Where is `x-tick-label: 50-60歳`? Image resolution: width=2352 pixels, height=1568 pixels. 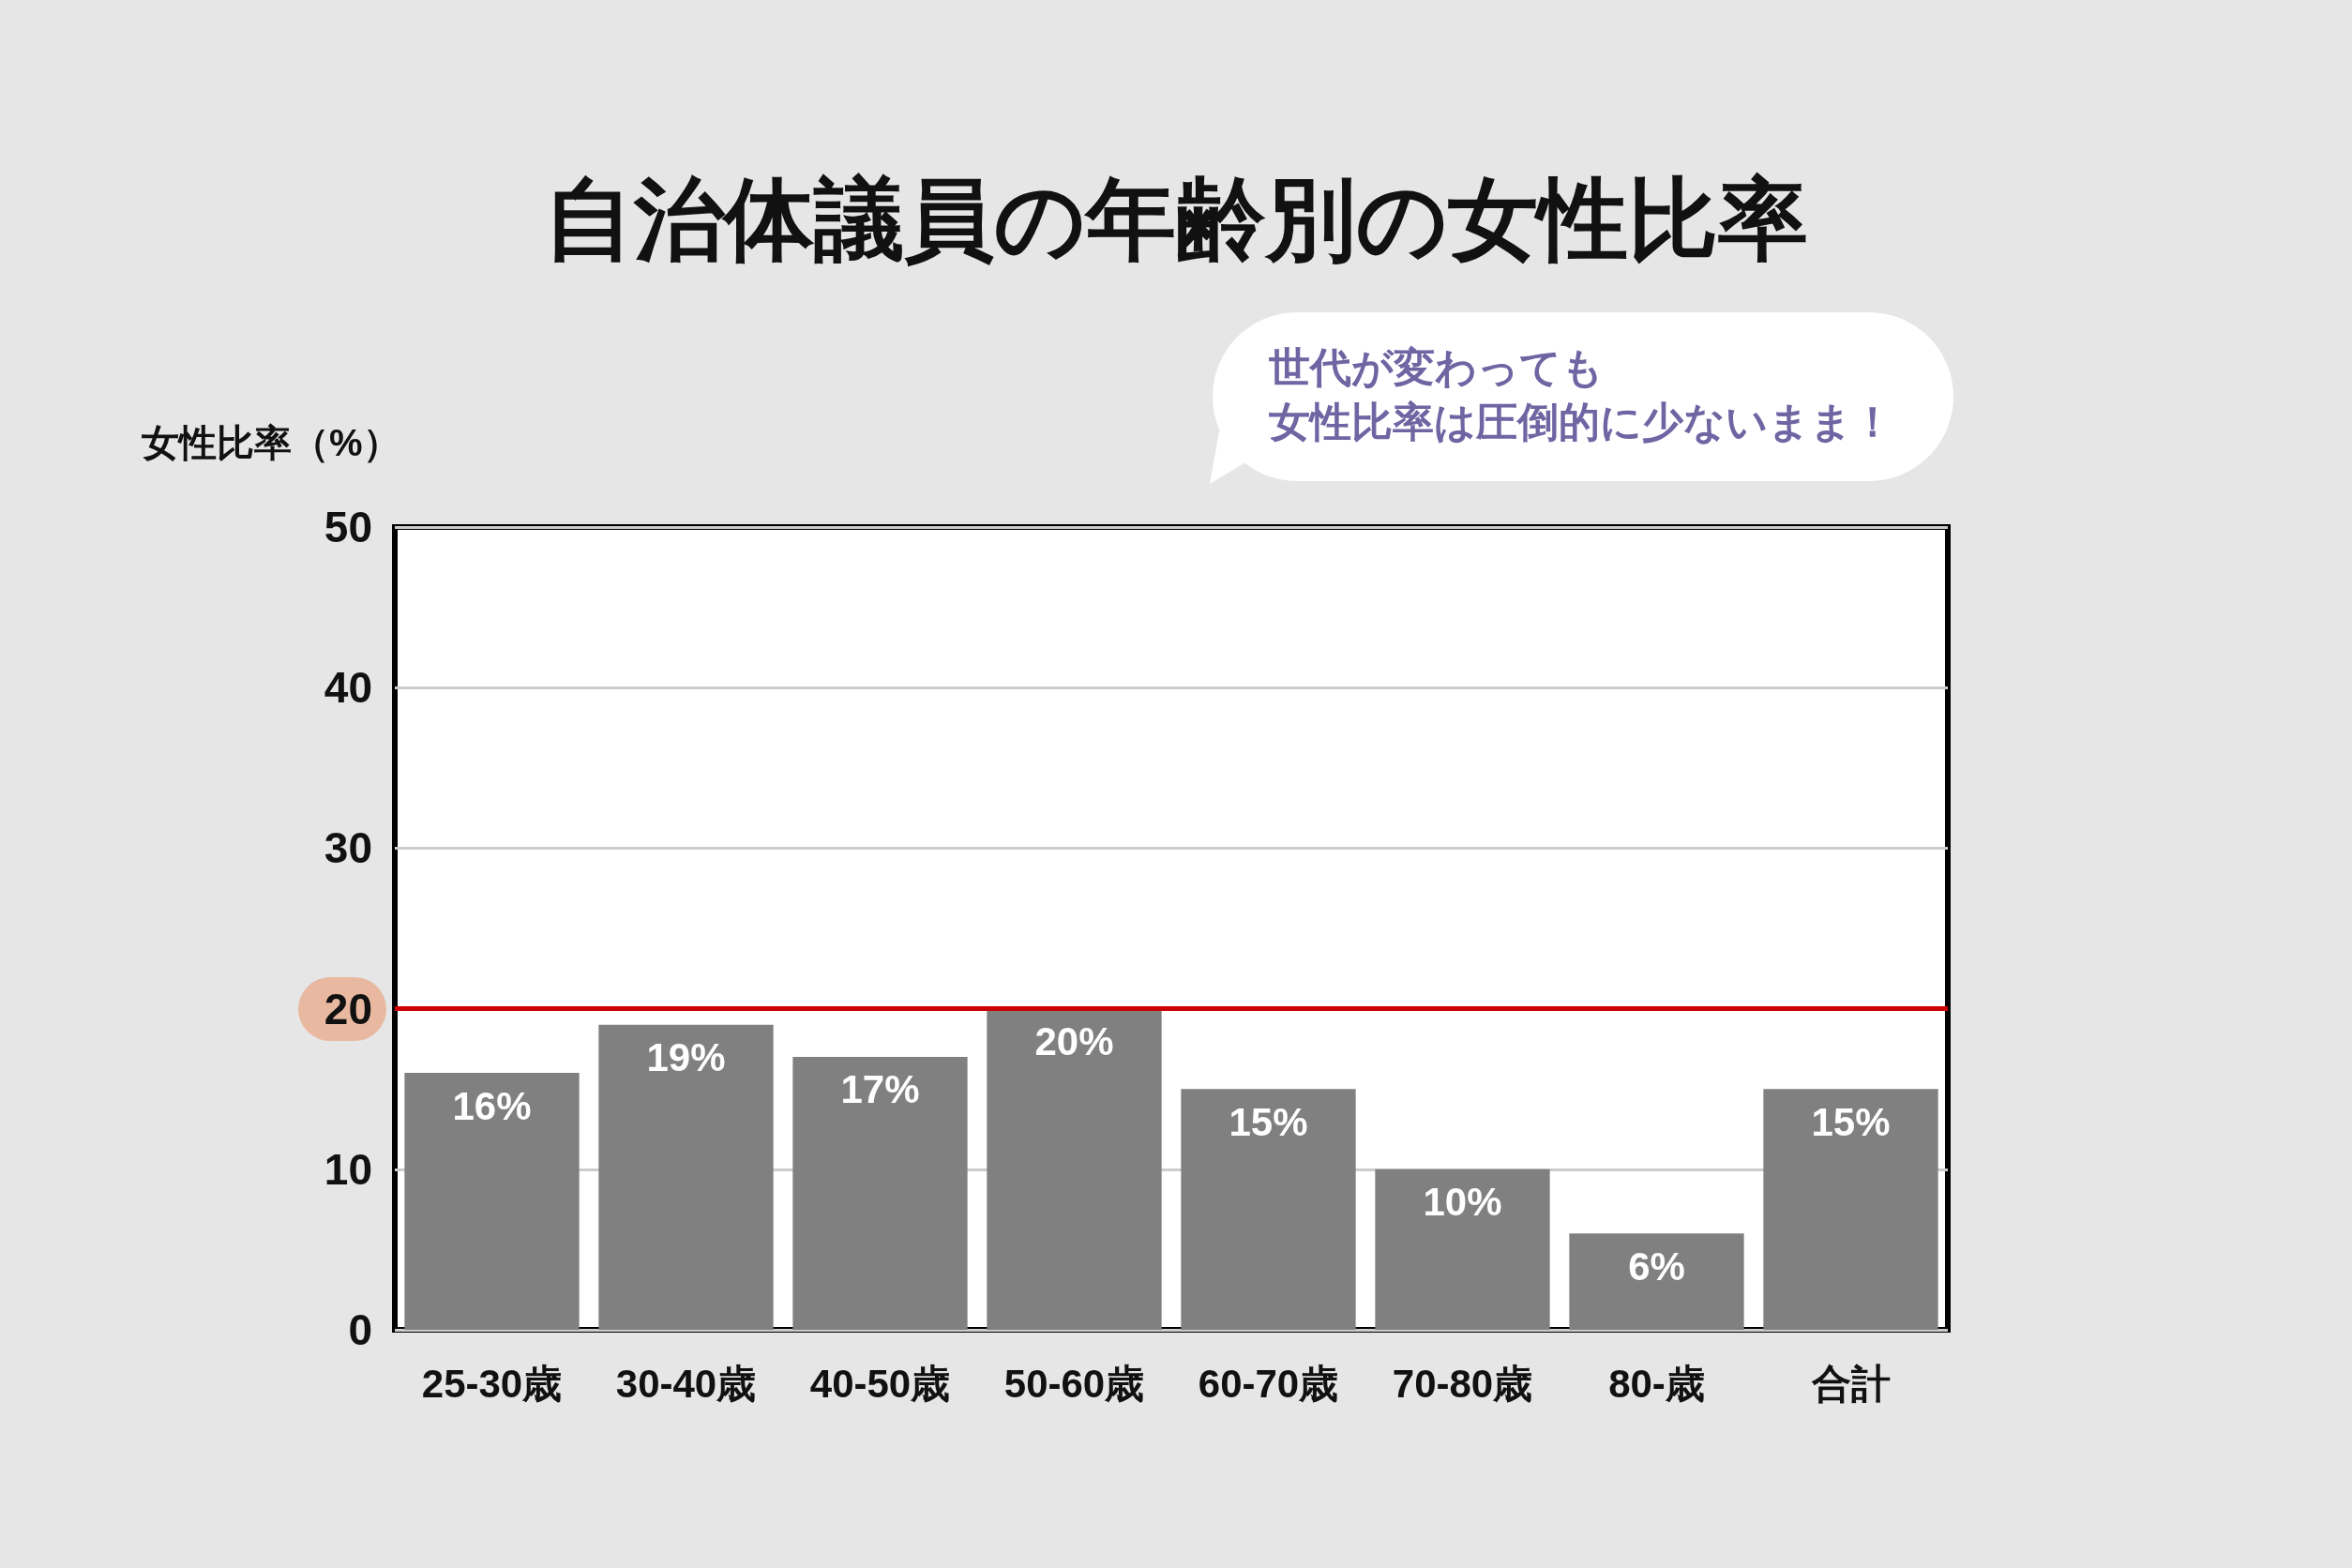
x-tick-label: 50-60歳 is located at coordinates (1074, 1383).